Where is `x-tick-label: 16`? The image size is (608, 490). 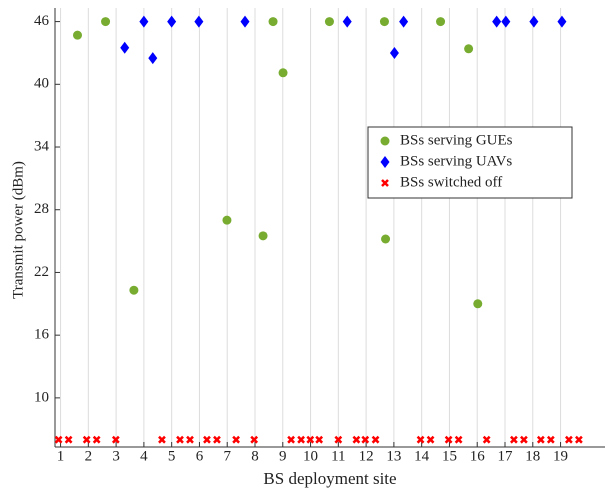 x-tick-label: 16 is located at coordinates (478, 456).